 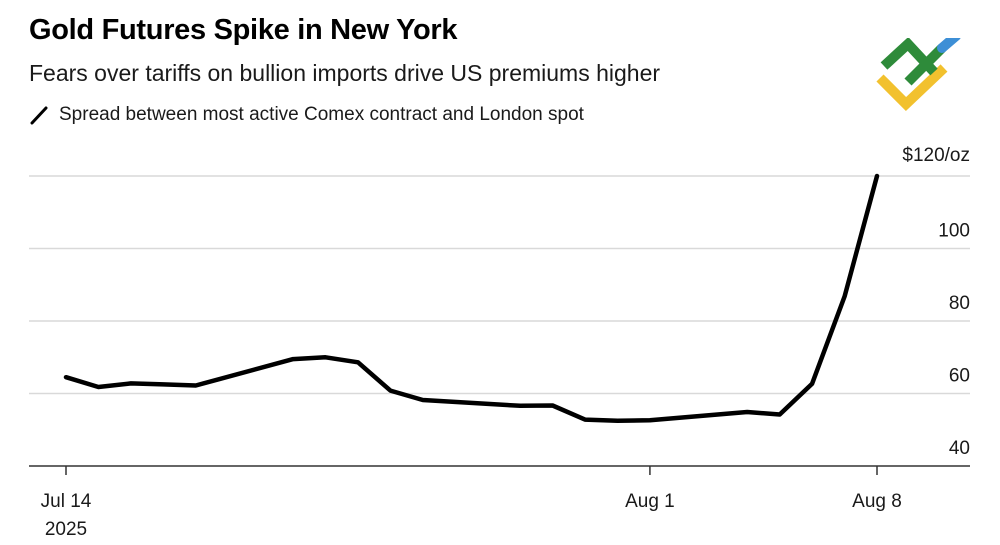 What do you see at coordinates (959, 448) in the screenshot?
I see `y-tick-label: 40` at bounding box center [959, 448].